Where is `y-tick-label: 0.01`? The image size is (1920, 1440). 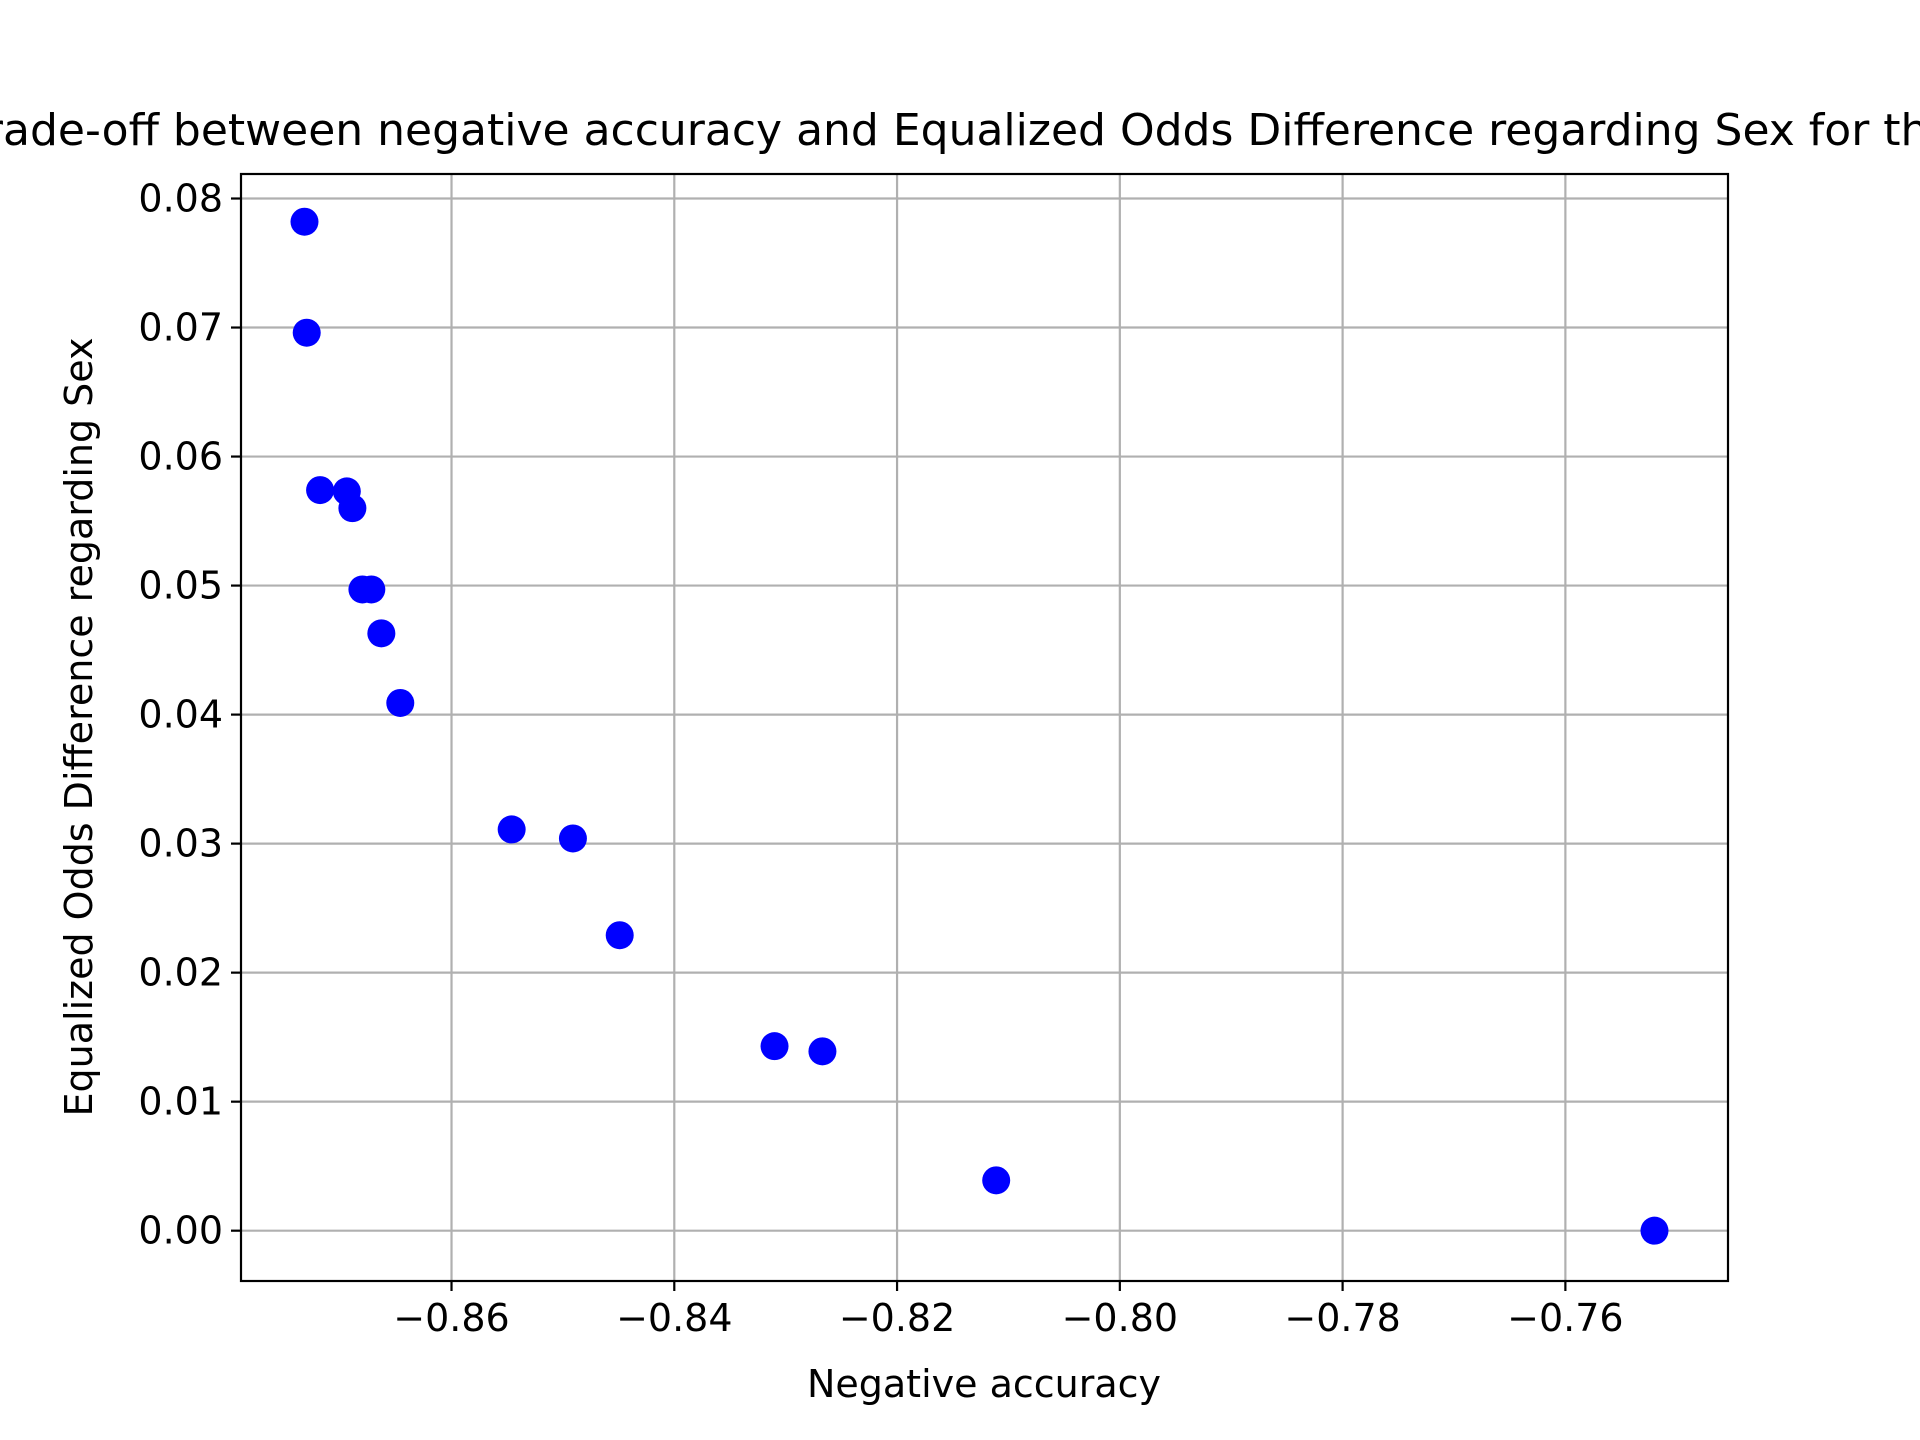 y-tick-label: 0.01 is located at coordinates (180, 1102).